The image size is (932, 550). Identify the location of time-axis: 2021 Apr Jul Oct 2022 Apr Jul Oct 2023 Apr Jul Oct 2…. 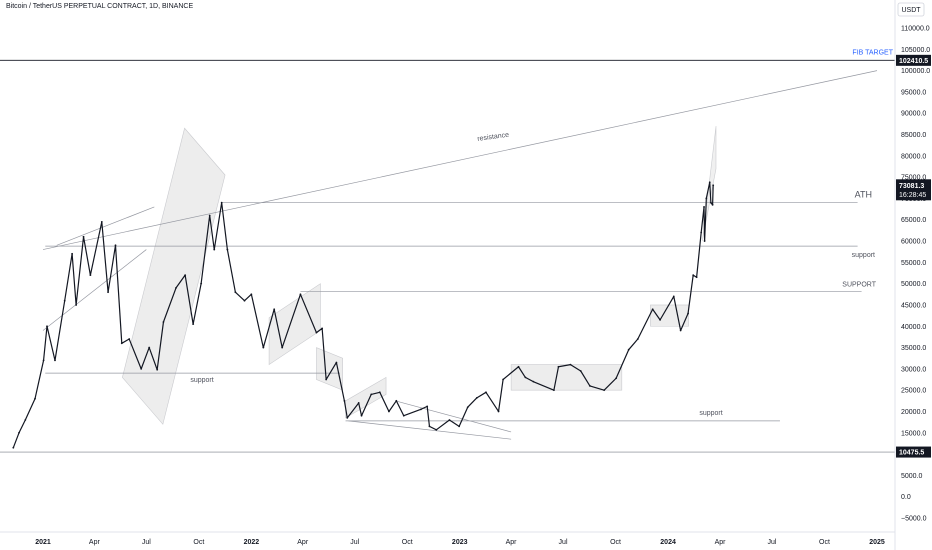
(447, 538).